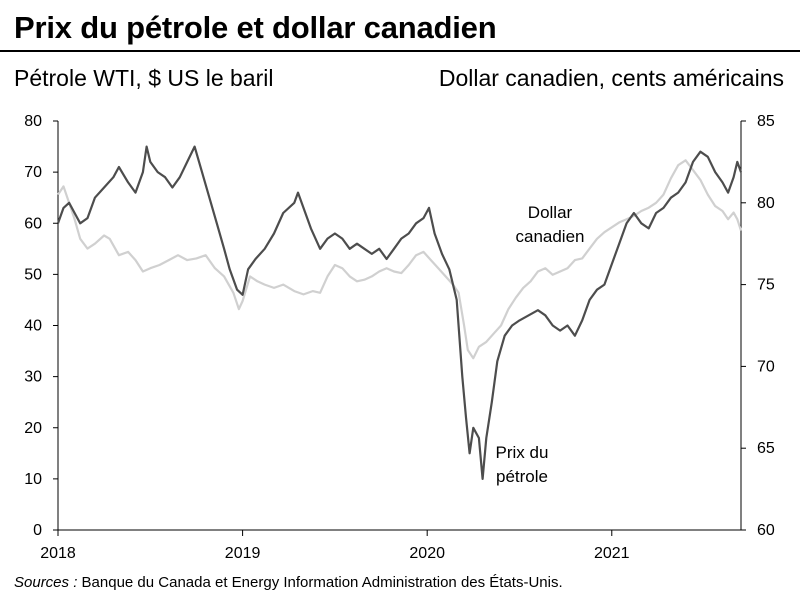  I want to click on left-axis-title: Pétrole WTI, $ US le baril, so click(144, 78).